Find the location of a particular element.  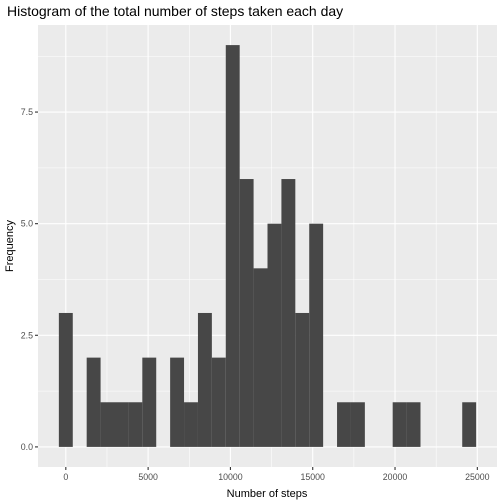

y-axis-title: Frequency is located at coordinates (10, 246).